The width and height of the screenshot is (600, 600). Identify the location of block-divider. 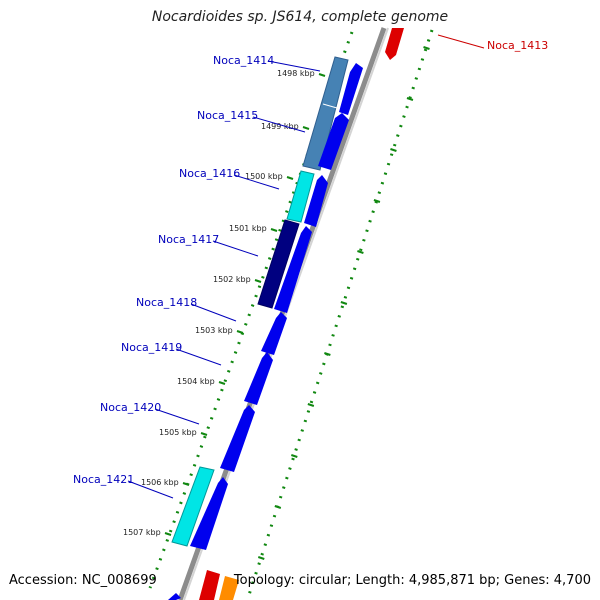
(330, 106).